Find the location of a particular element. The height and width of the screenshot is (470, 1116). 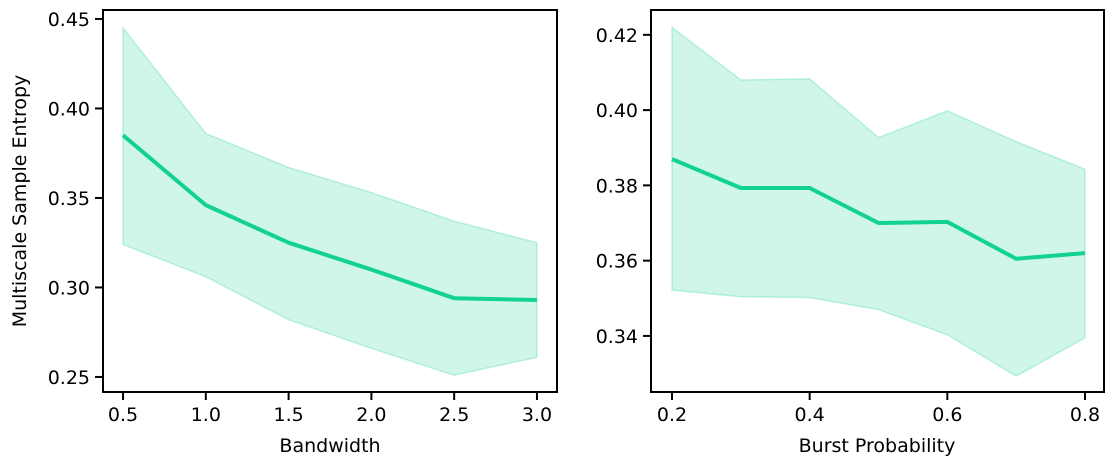

x-tick-label: 0.4 is located at coordinates (810, 415).